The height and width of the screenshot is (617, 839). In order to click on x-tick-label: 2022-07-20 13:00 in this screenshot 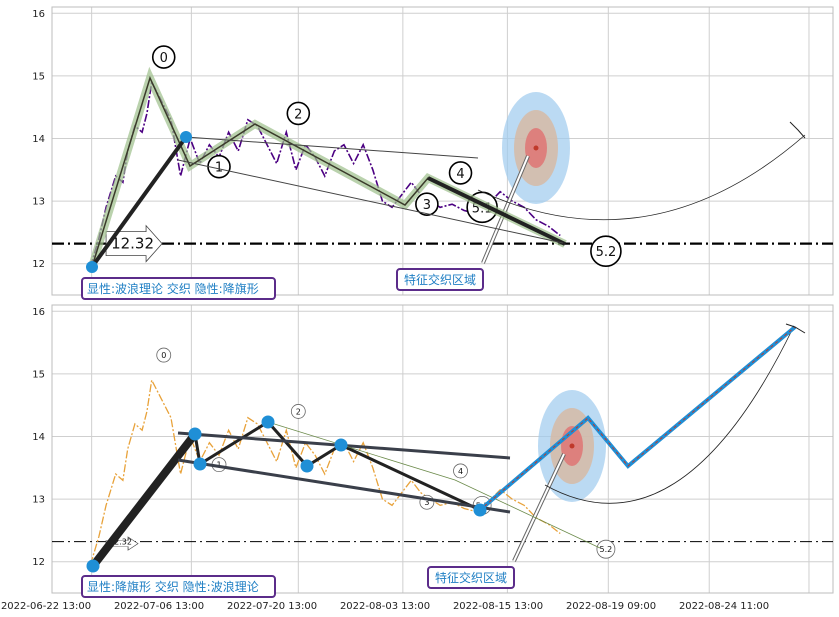, I will do `click(272, 606)`.